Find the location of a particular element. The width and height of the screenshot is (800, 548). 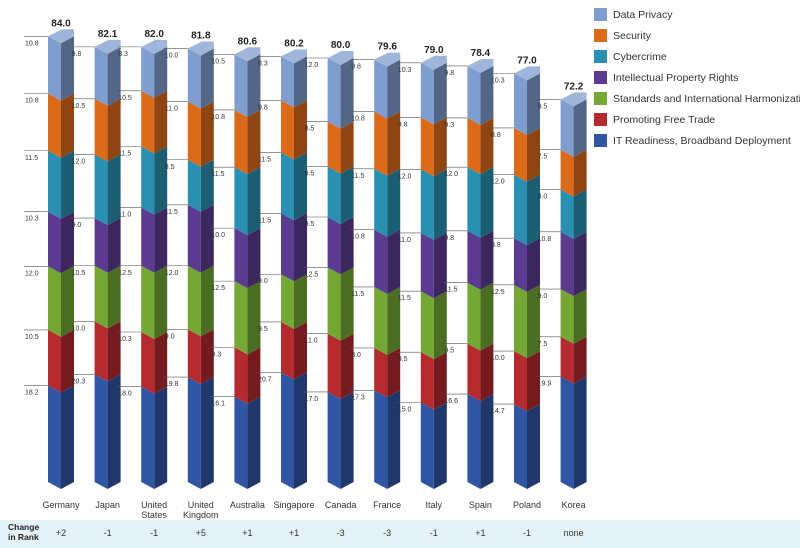

rank-band is located at coordinates (400, 534).